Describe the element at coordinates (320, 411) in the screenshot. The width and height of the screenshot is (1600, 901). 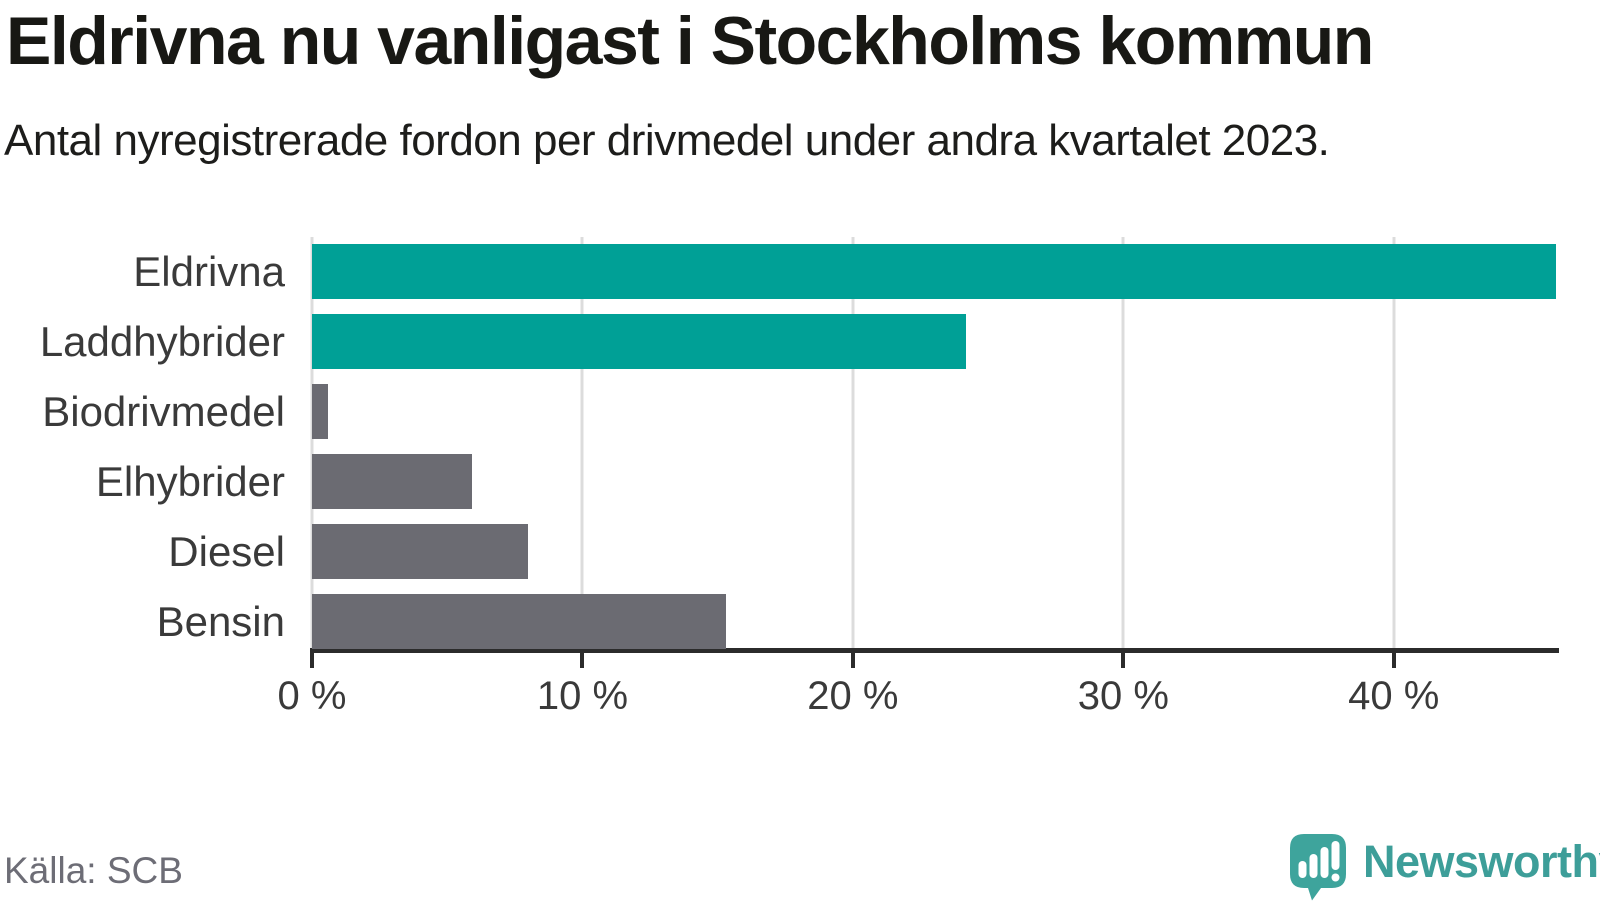
I see `bar-biodrivmedel` at that location.